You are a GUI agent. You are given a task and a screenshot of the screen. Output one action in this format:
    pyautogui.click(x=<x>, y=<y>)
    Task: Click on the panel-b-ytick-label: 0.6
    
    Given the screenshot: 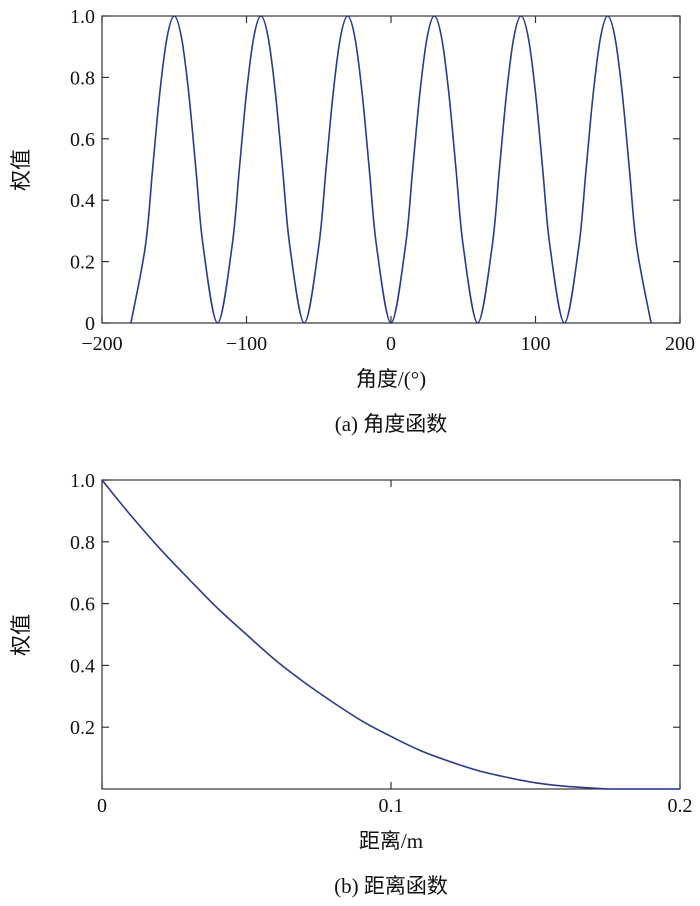 What is the action you would take?
    pyautogui.click(x=82, y=605)
    